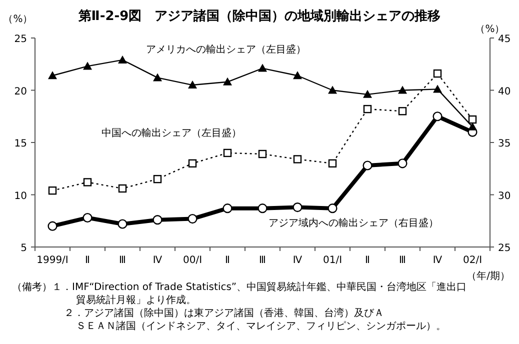 This screenshot has height=344, width=519. I want to click on y-tick-label: 15, so click(20, 144).